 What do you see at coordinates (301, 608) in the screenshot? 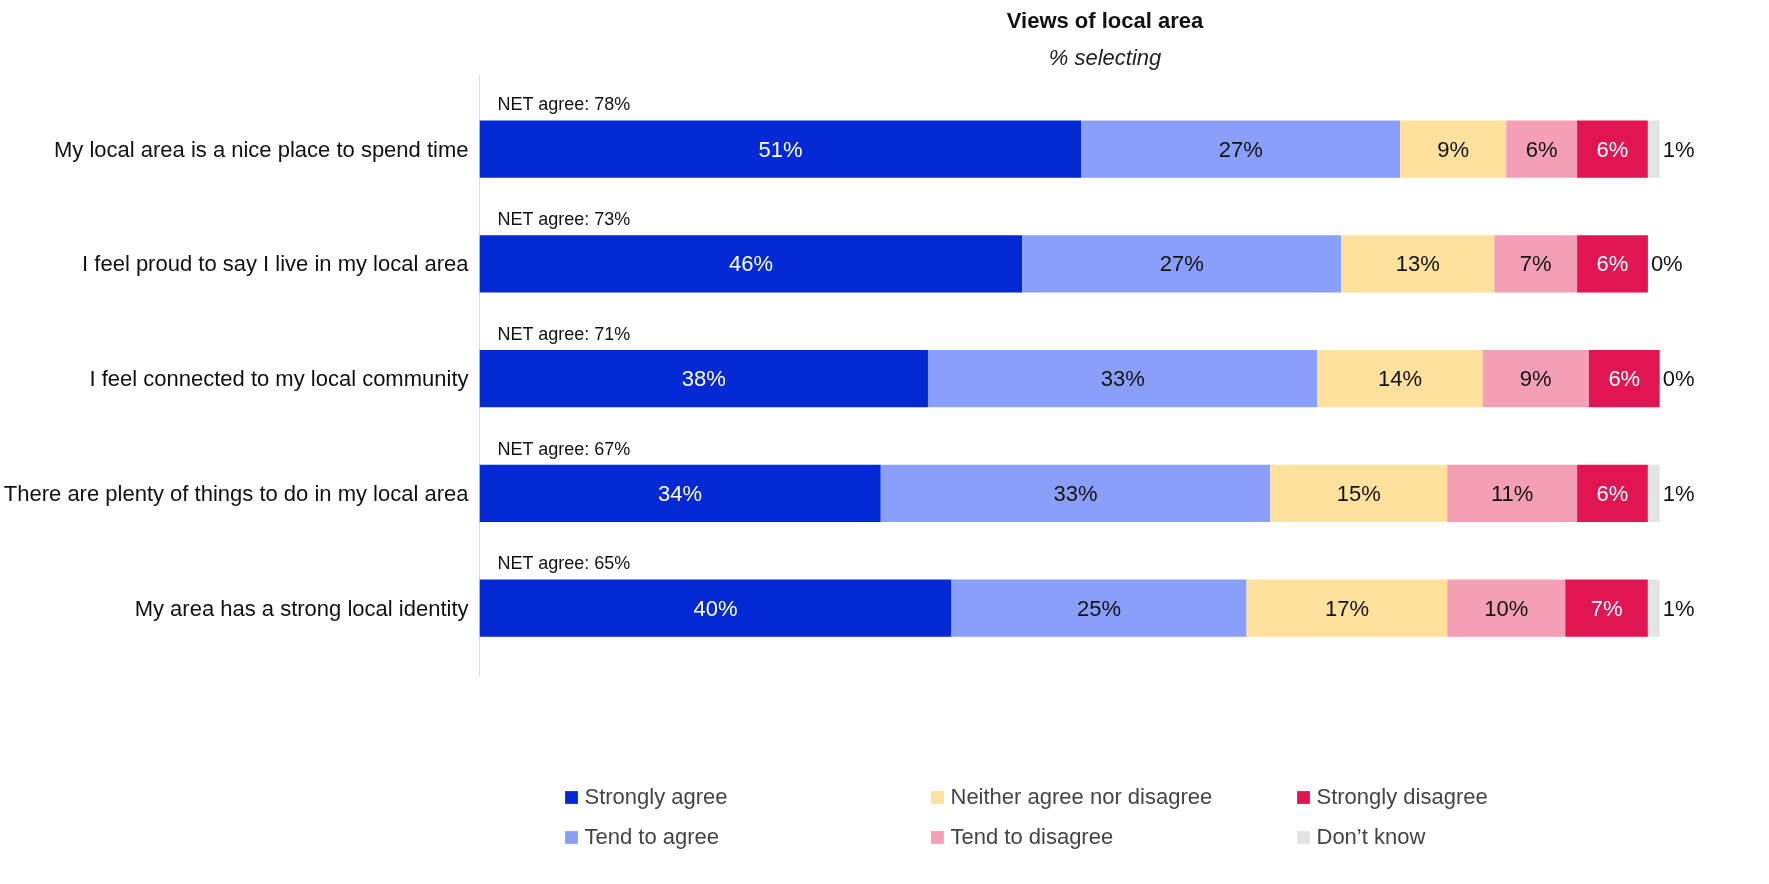
I see `y-tick-label: My area has a strong local identity` at bounding box center [301, 608].